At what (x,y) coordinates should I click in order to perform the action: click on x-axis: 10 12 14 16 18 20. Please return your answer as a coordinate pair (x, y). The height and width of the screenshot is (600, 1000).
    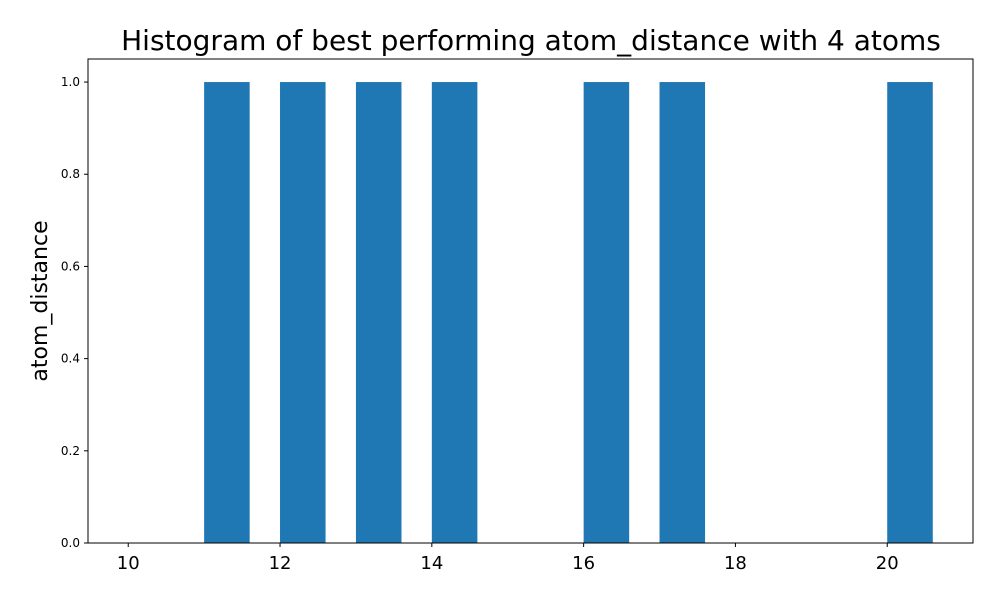
    Looking at the image, I should click on (508, 558).